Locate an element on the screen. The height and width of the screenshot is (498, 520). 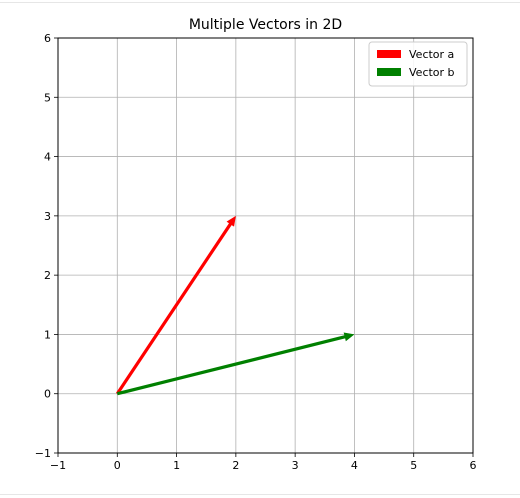
vector-arrow-b is located at coordinates (235, 364).